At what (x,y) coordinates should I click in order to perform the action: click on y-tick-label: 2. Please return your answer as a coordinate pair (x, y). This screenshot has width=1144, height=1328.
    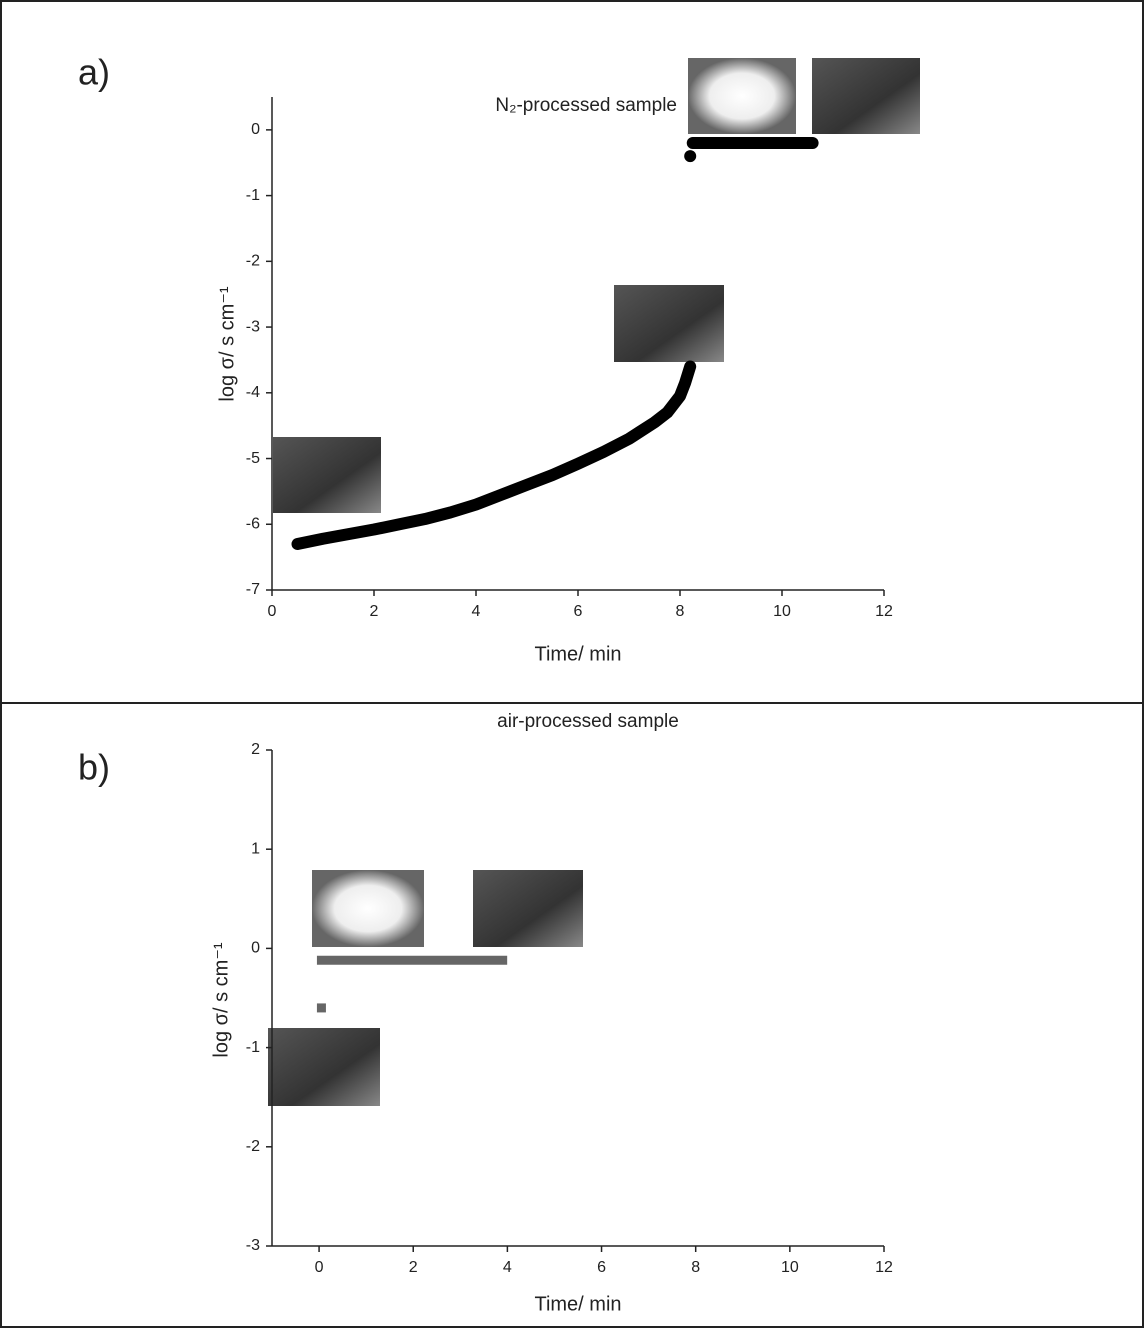
    Looking at the image, I should click on (255, 749).